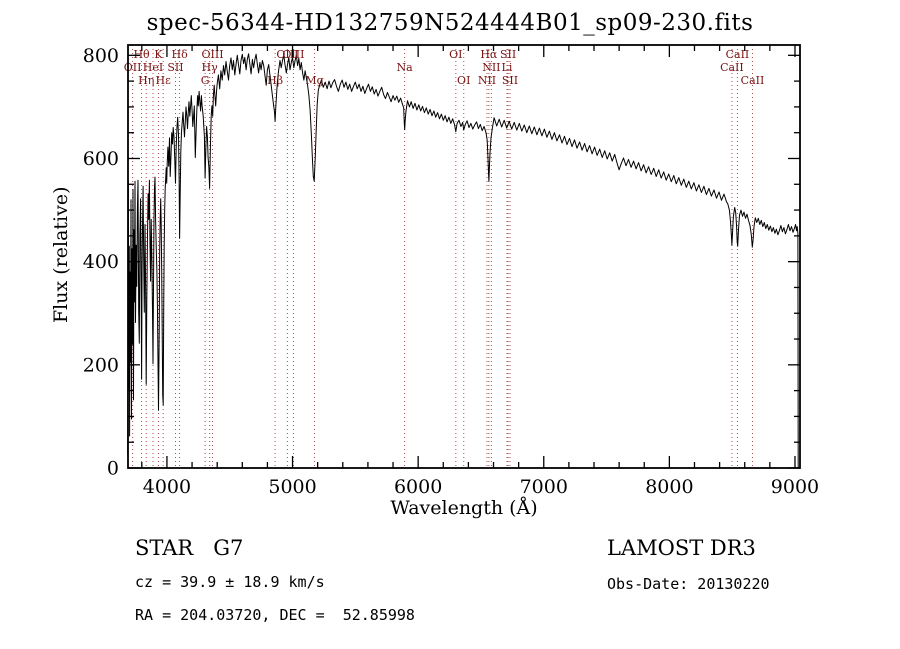 This screenshot has width=900, height=649. I want to click on x-tick-label: 6000, so click(418, 487).